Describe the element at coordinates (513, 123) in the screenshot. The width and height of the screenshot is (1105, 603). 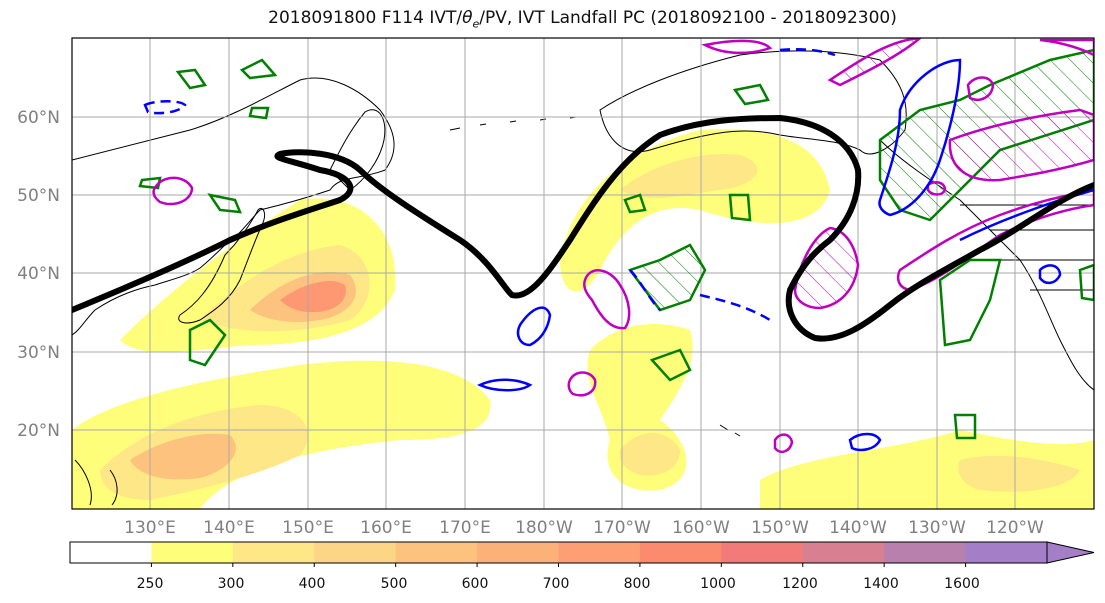
I see `aleutian-islands` at that location.